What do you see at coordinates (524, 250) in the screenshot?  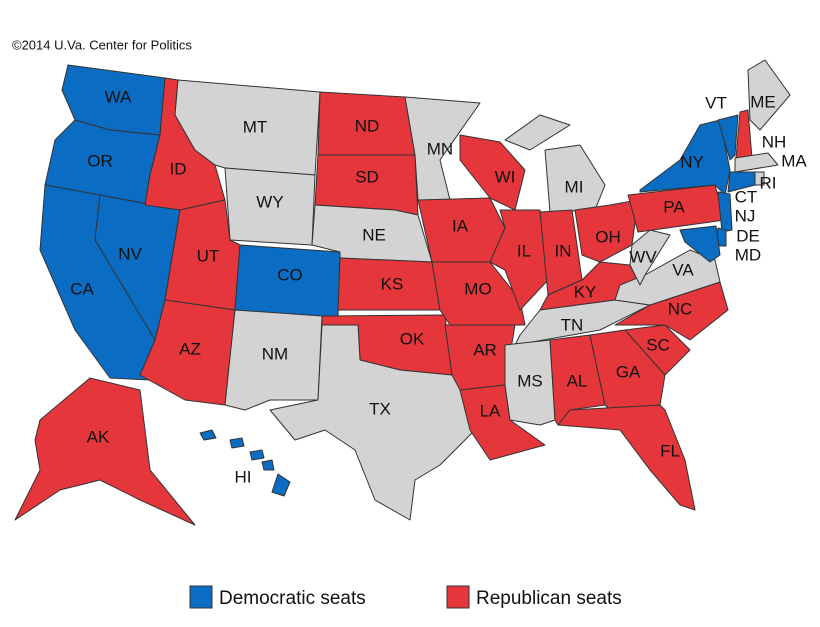 I see `state-label: IL` at bounding box center [524, 250].